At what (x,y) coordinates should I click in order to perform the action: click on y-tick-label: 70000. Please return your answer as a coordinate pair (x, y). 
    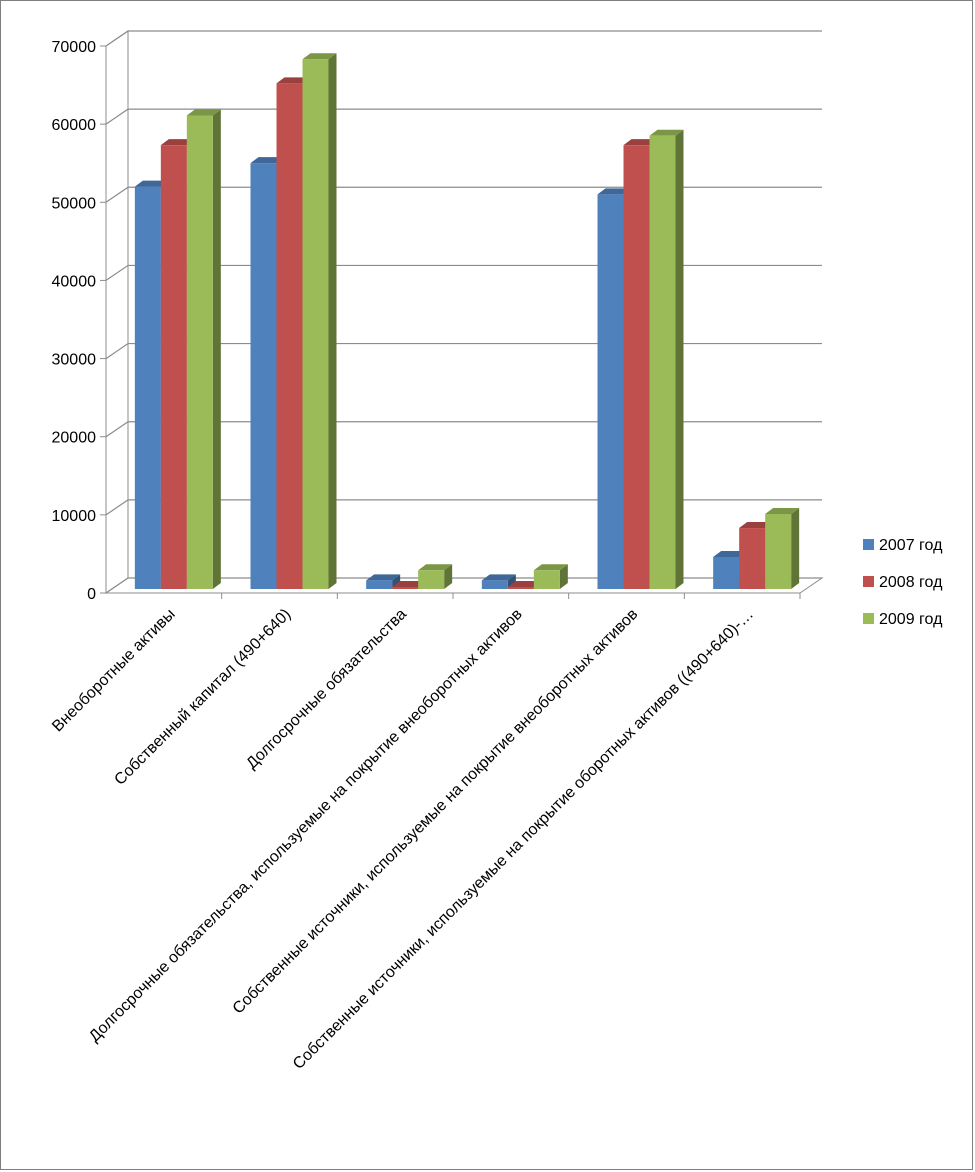
    Looking at the image, I should click on (74, 47).